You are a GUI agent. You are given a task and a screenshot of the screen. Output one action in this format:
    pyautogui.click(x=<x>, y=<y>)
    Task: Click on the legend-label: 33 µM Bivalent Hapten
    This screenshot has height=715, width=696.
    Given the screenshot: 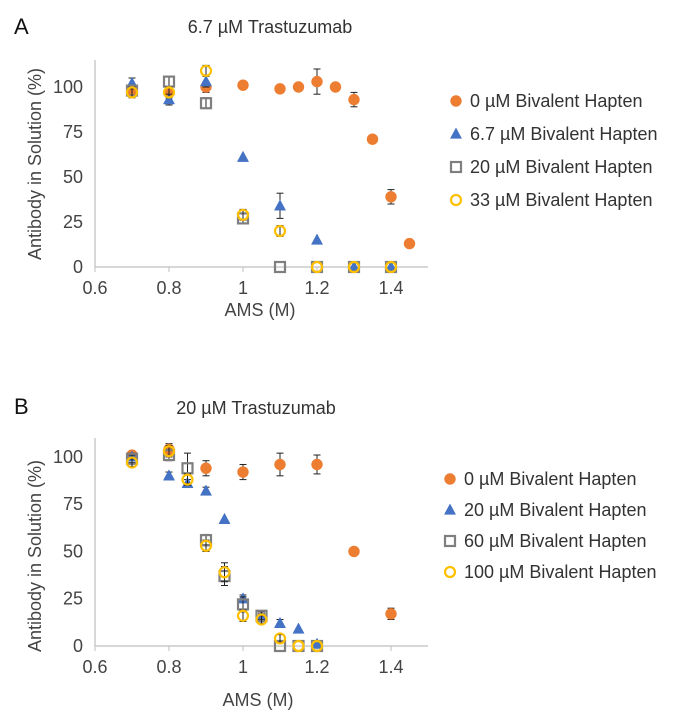 What is the action you would take?
    pyautogui.click(x=561, y=200)
    